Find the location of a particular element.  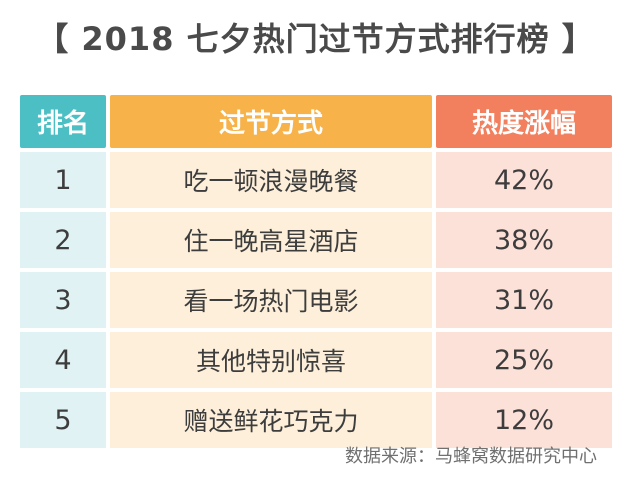

method-cell: 看一场热门电影 is located at coordinates (271, 300).